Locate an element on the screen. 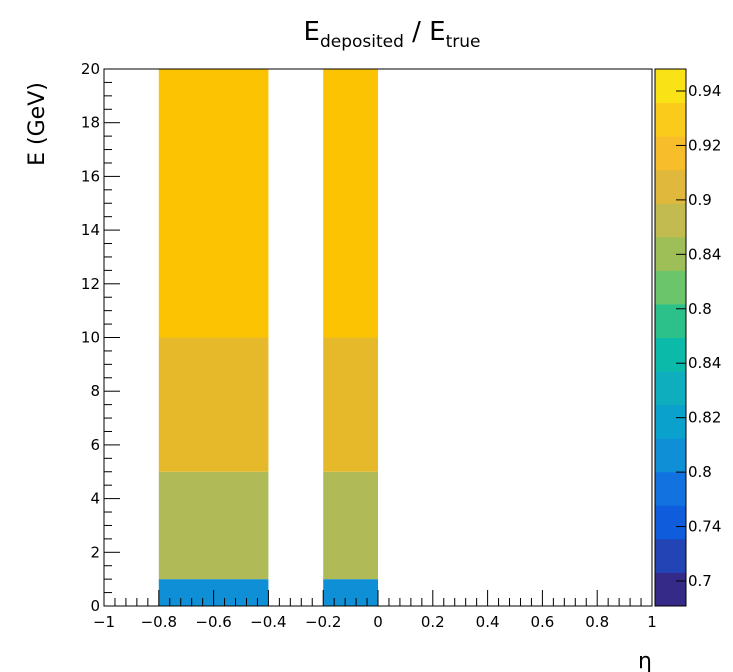 This screenshot has height=672, width=733. y-axis: 0 2 4 6 8 10 12 14 16 18 20 is located at coordinates (100, 337).